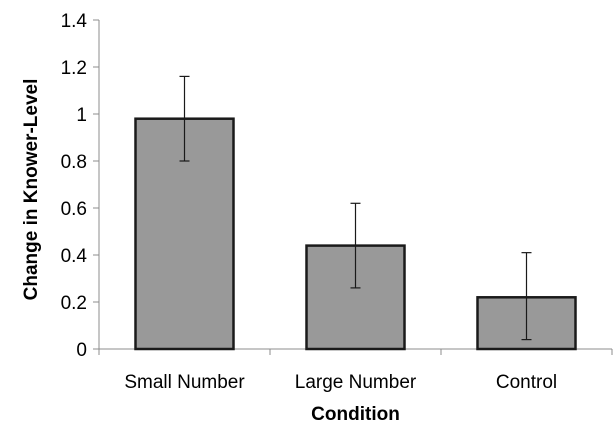 This screenshot has width=615, height=434. What do you see at coordinates (74, 21) in the screenshot?
I see `y-tick-label: 1.4` at bounding box center [74, 21].